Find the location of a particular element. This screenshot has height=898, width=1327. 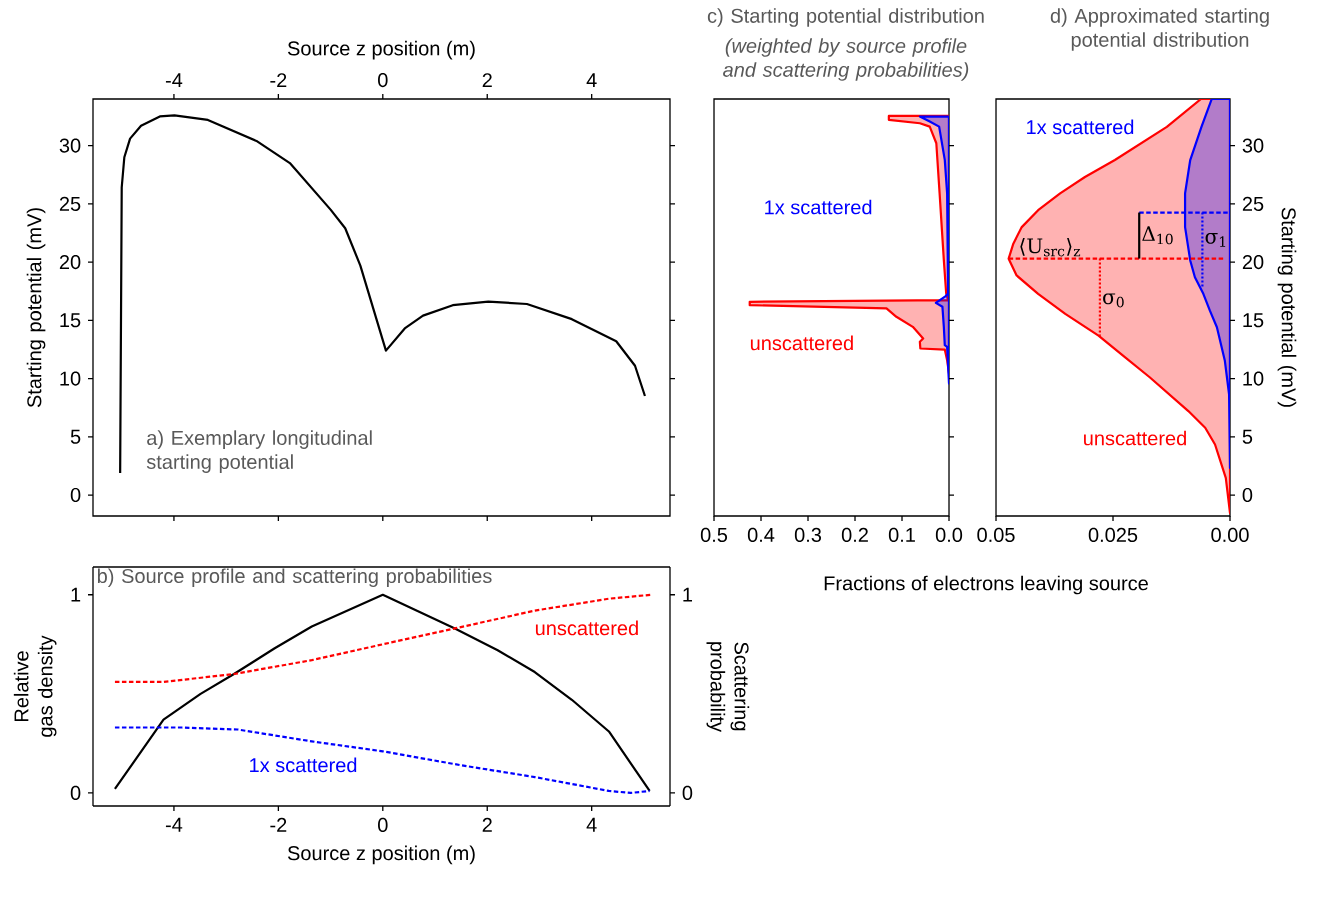

x-tick-label: 0.5 is located at coordinates (714, 535).